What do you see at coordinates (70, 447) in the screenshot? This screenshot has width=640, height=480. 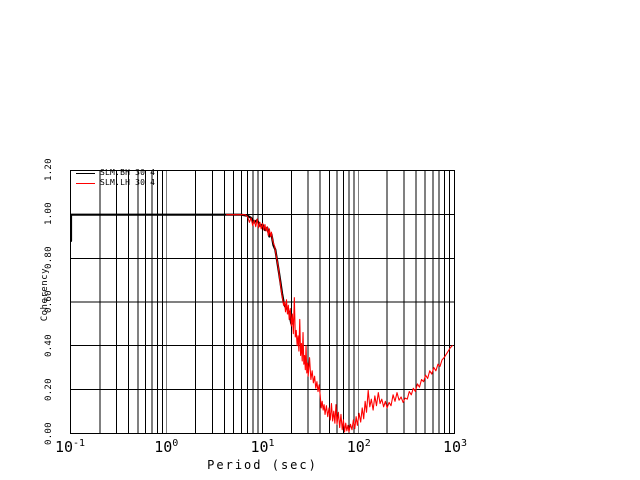 I see `x-tick-label: 10-1` at bounding box center [70, 447].